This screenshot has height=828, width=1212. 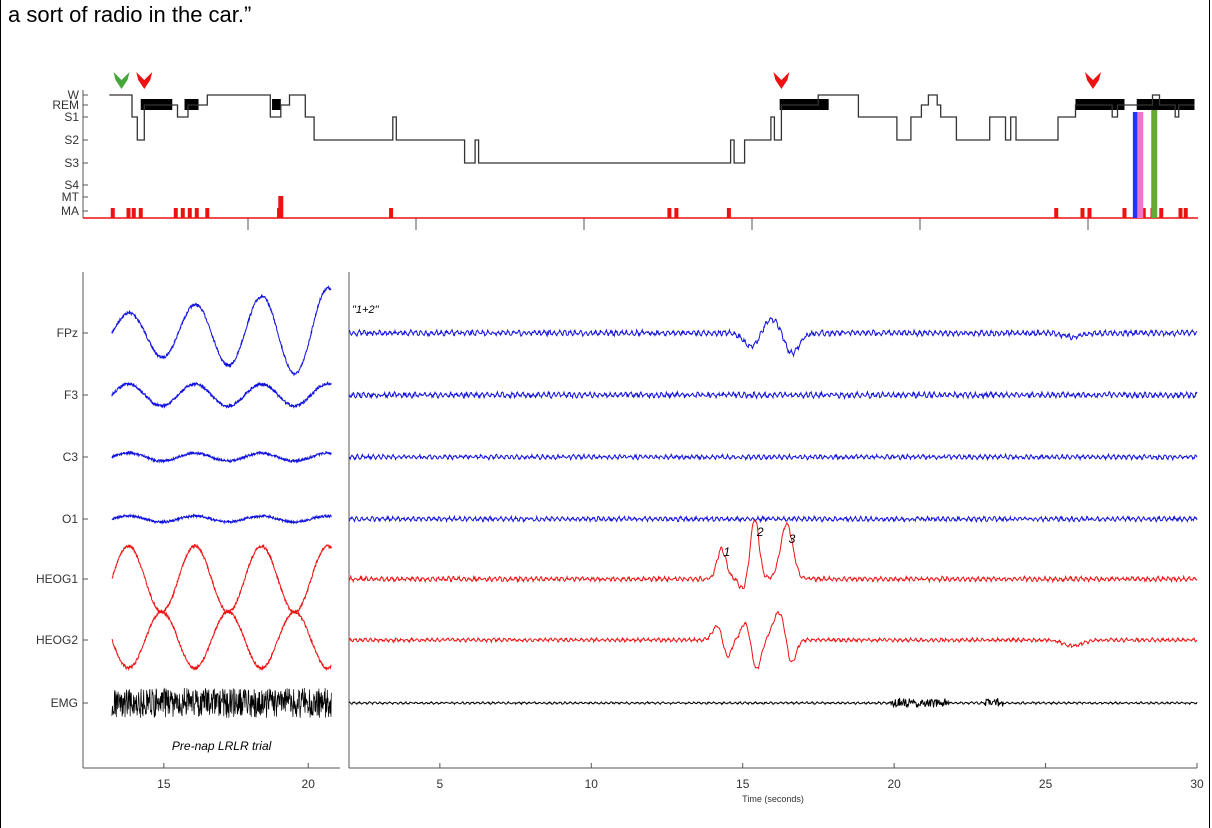 I want to click on right-trace-heog1, so click(x=773, y=554).